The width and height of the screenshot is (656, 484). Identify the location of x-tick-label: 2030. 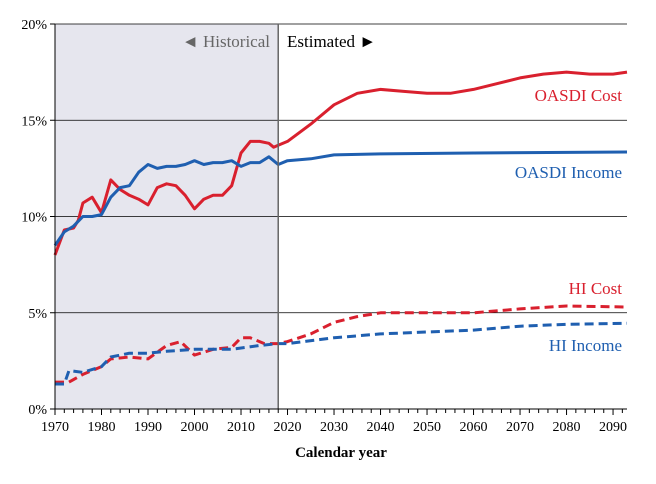
(334, 427).